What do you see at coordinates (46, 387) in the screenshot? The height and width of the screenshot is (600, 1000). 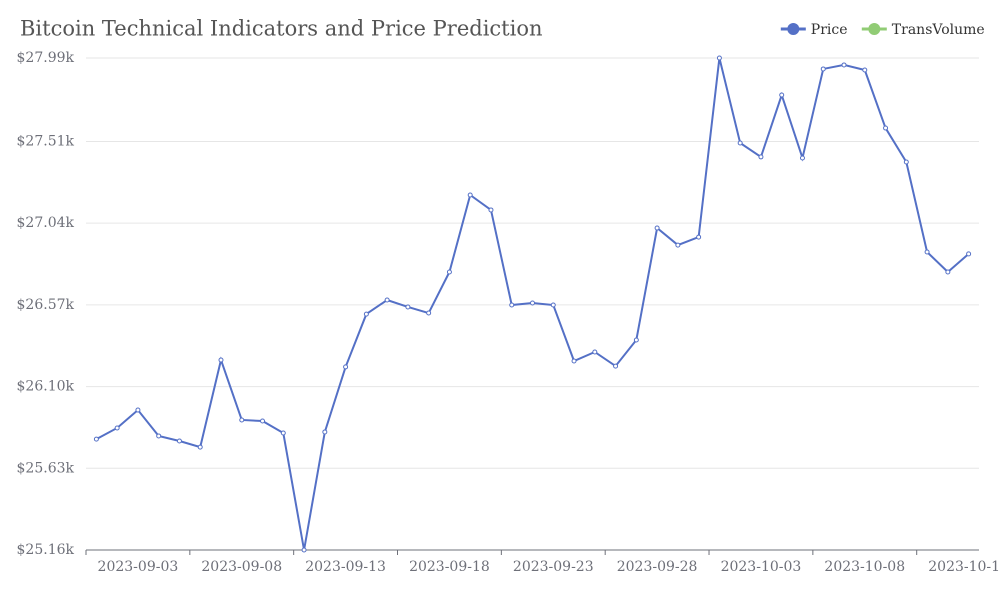 I see `y-tick-label: $26.10k` at bounding box center [46, 387].